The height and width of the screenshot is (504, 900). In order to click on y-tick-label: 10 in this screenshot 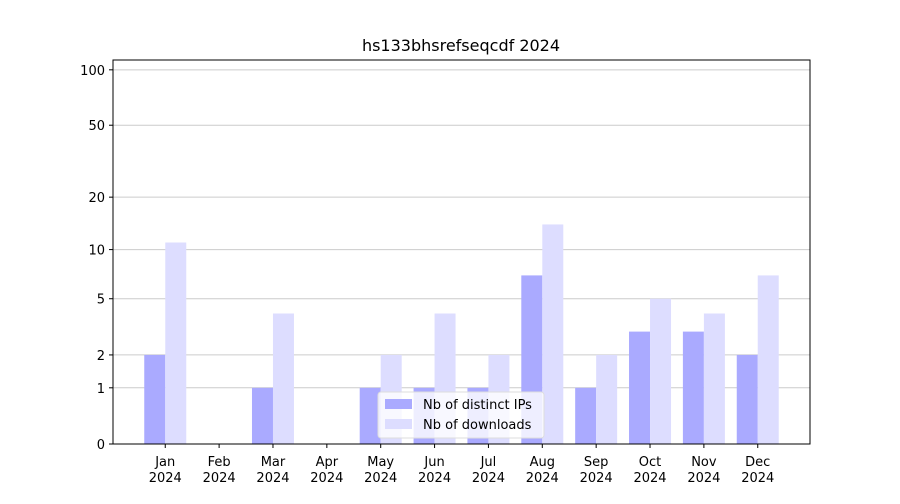, I will do `click(96, 251)`.